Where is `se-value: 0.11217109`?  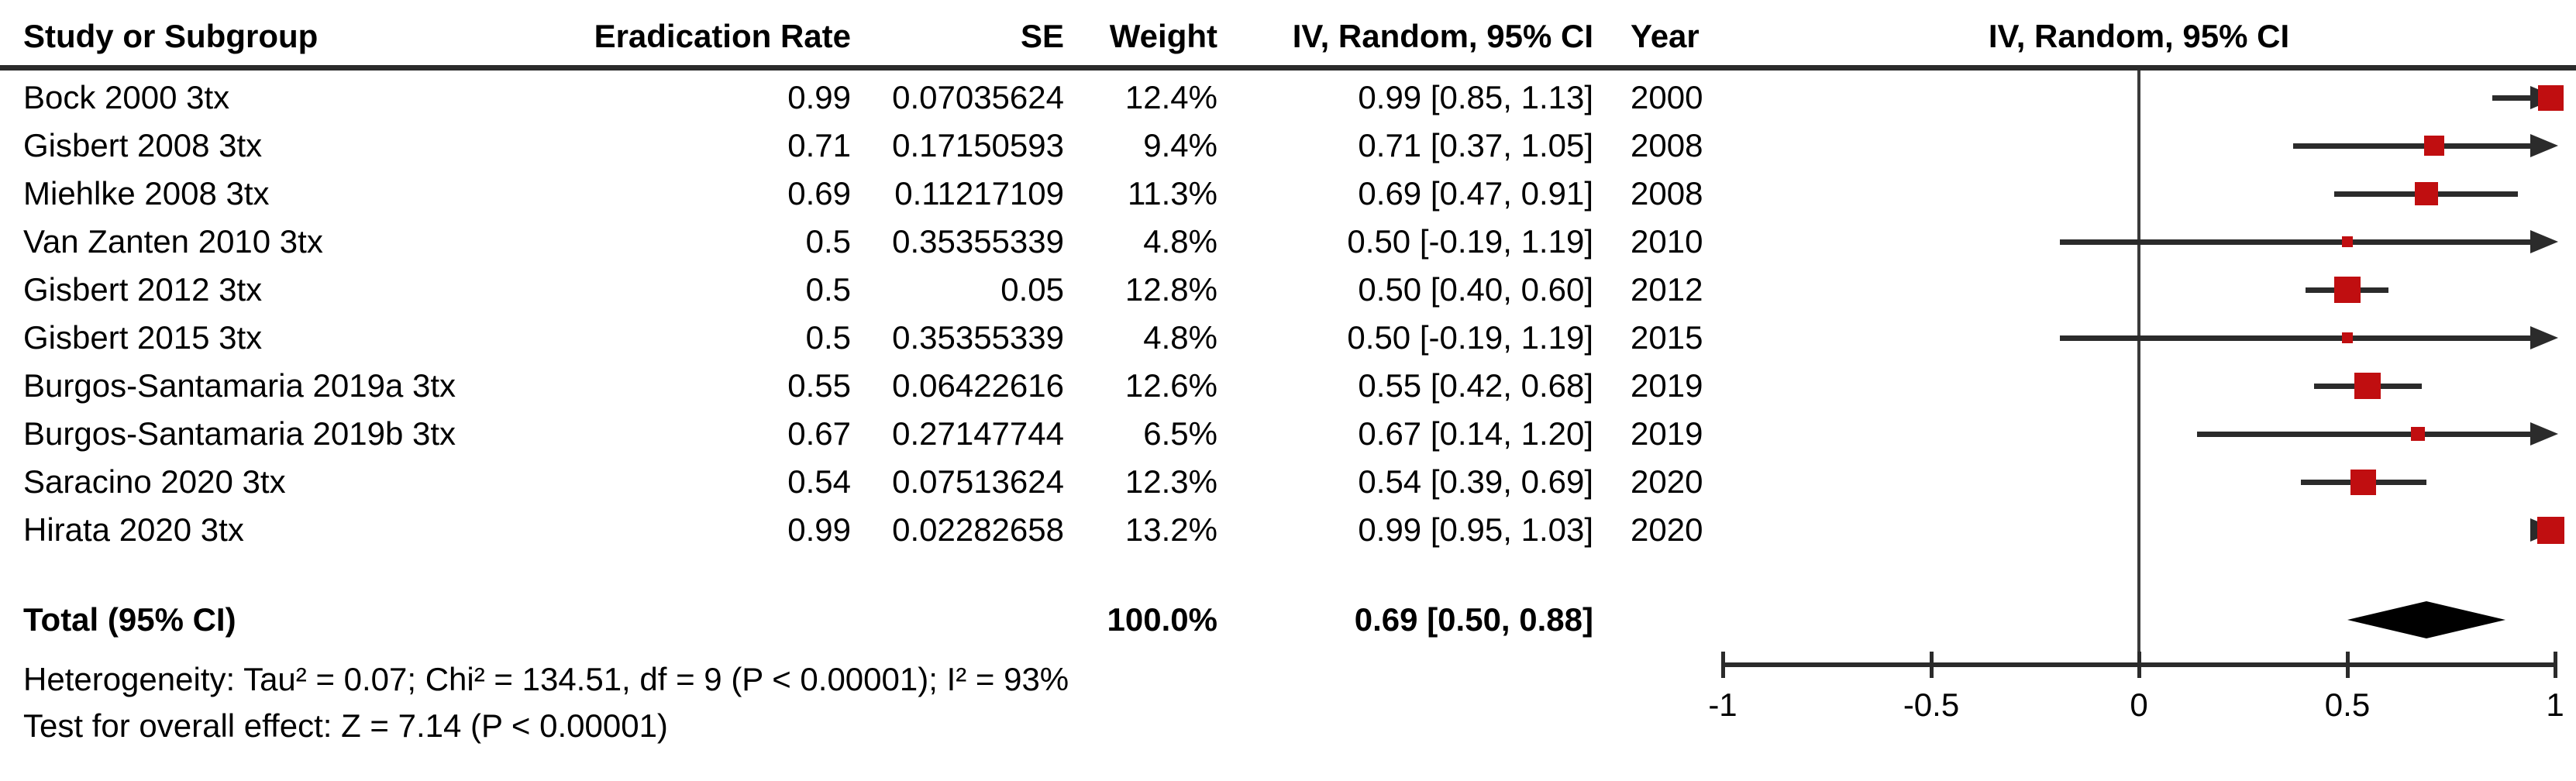 se-value: 0.11217109 is located at coordinates (979, 193).